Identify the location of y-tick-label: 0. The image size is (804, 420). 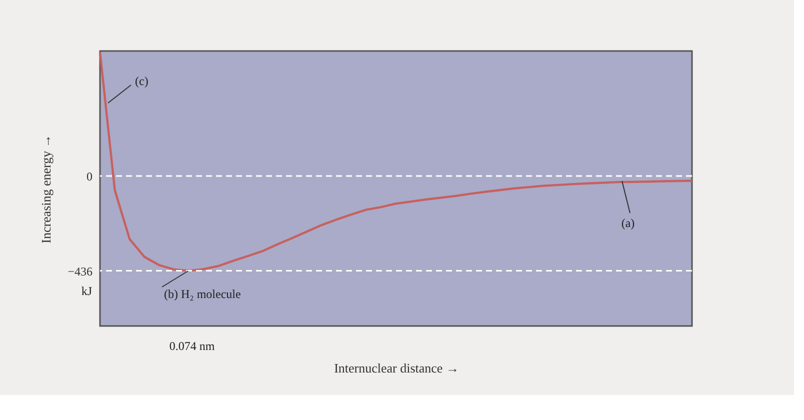
(89, 177).